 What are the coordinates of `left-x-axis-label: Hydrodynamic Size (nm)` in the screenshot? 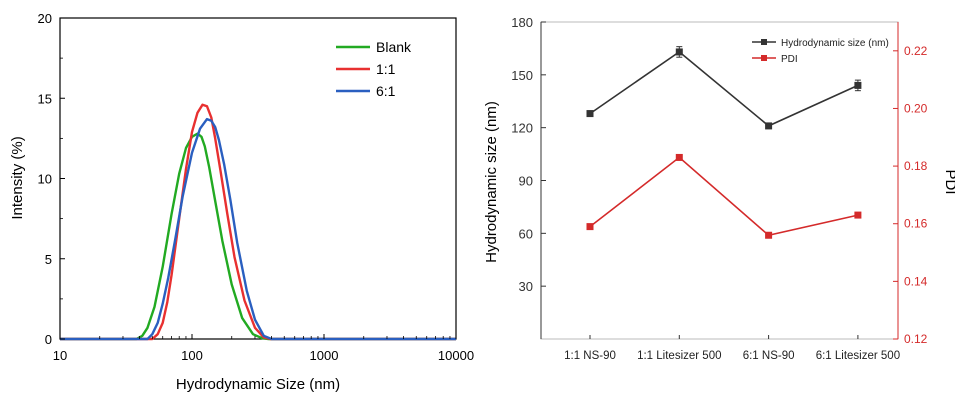 It's located at (258, 384).